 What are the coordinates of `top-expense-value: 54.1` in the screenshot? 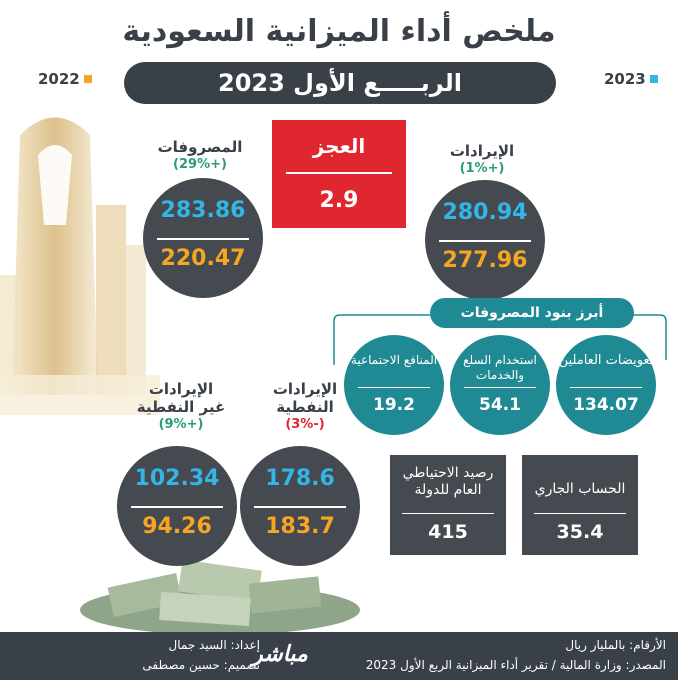 It's located at (500, 405).